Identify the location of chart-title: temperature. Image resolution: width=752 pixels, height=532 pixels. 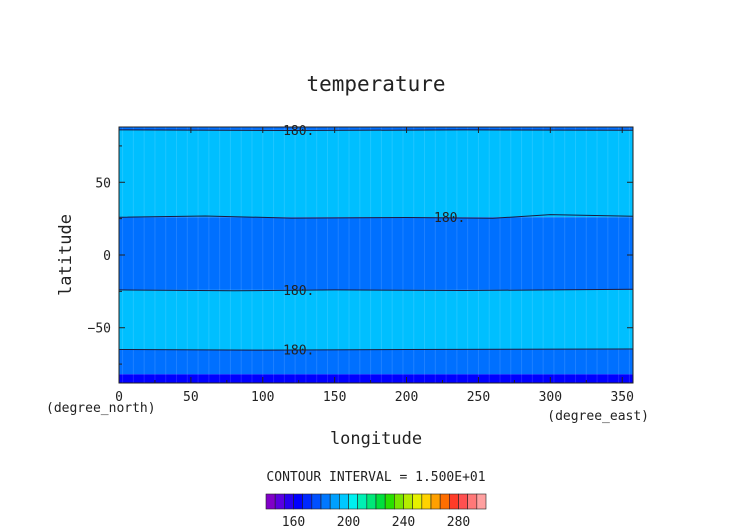
(375, 84).